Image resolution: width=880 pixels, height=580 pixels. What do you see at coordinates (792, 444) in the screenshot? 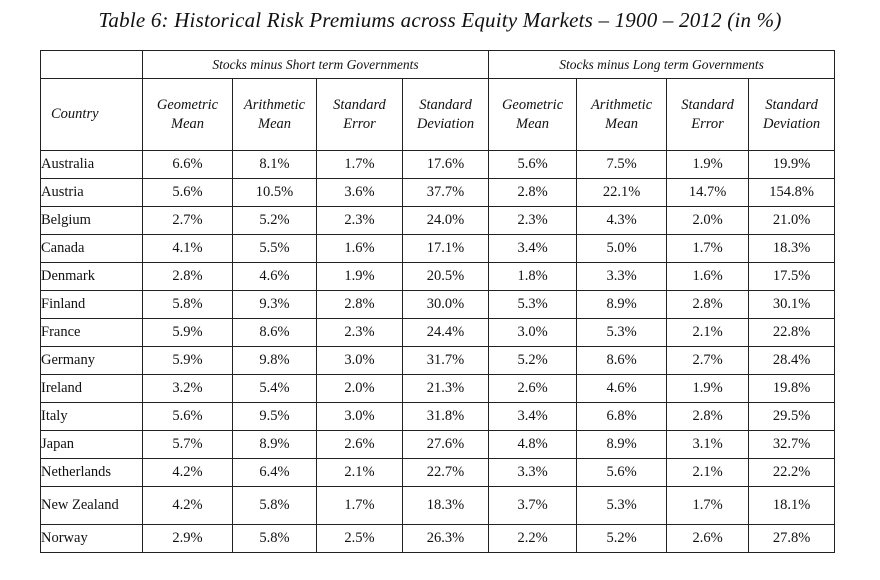
I see `value-cell: 32.7%` at bounding box center [792, 444].